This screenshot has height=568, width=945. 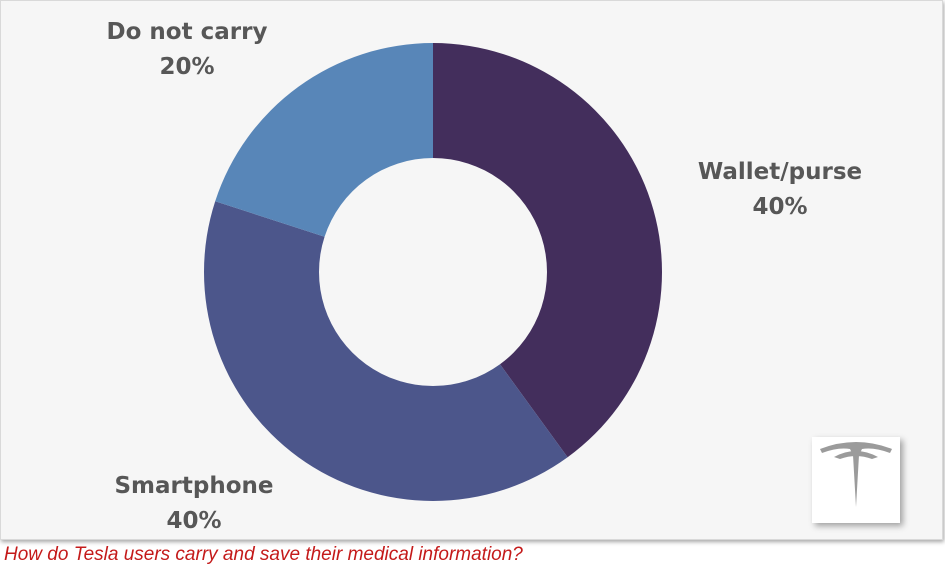 I want to click on slice-value-label: 20%, so click(x=186, y=67).